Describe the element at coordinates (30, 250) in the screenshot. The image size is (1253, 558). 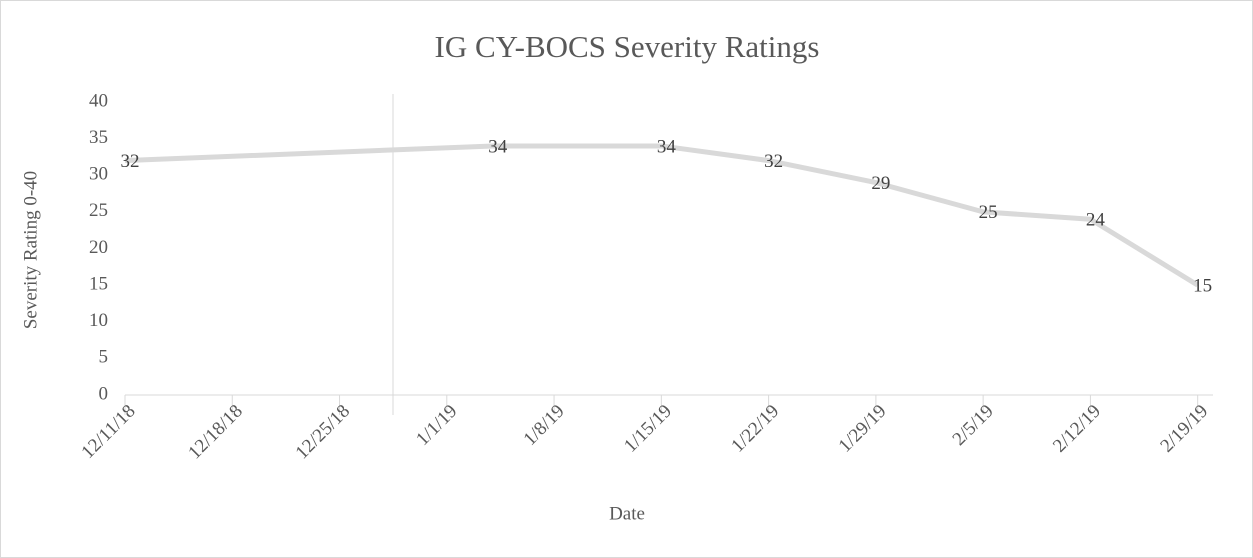
I see `y-axis-label: Severity Rating 0-40` at that location.